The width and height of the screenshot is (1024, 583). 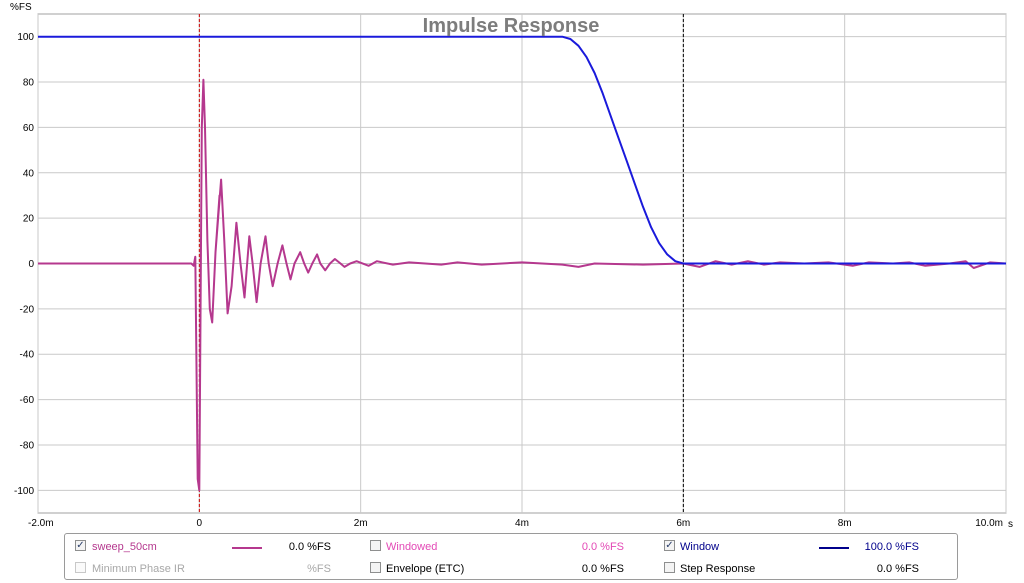 What do you see at coordinates (511, 26) in the screenshot?
I see `chart-title: Impulse Response` at bounding box center [511, 26].